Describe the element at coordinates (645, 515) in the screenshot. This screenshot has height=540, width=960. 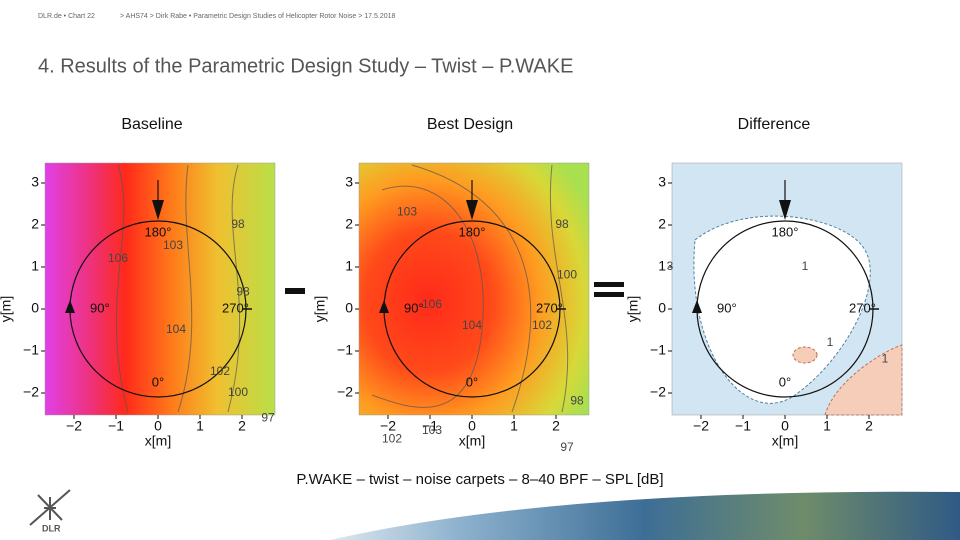
I see `earth-image` at that location.